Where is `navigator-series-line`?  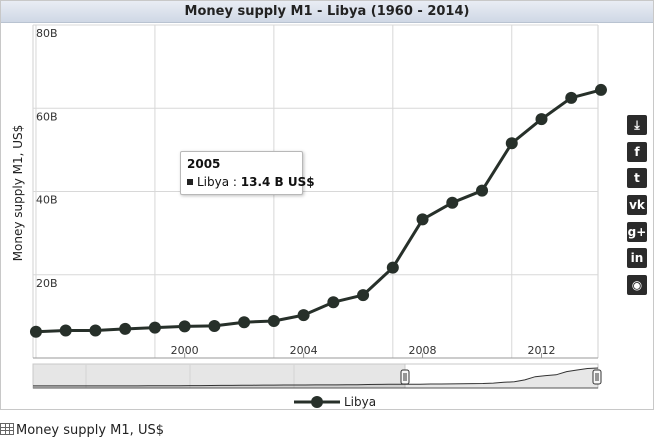 navigator-series-line is located at coordinates (316, 377).